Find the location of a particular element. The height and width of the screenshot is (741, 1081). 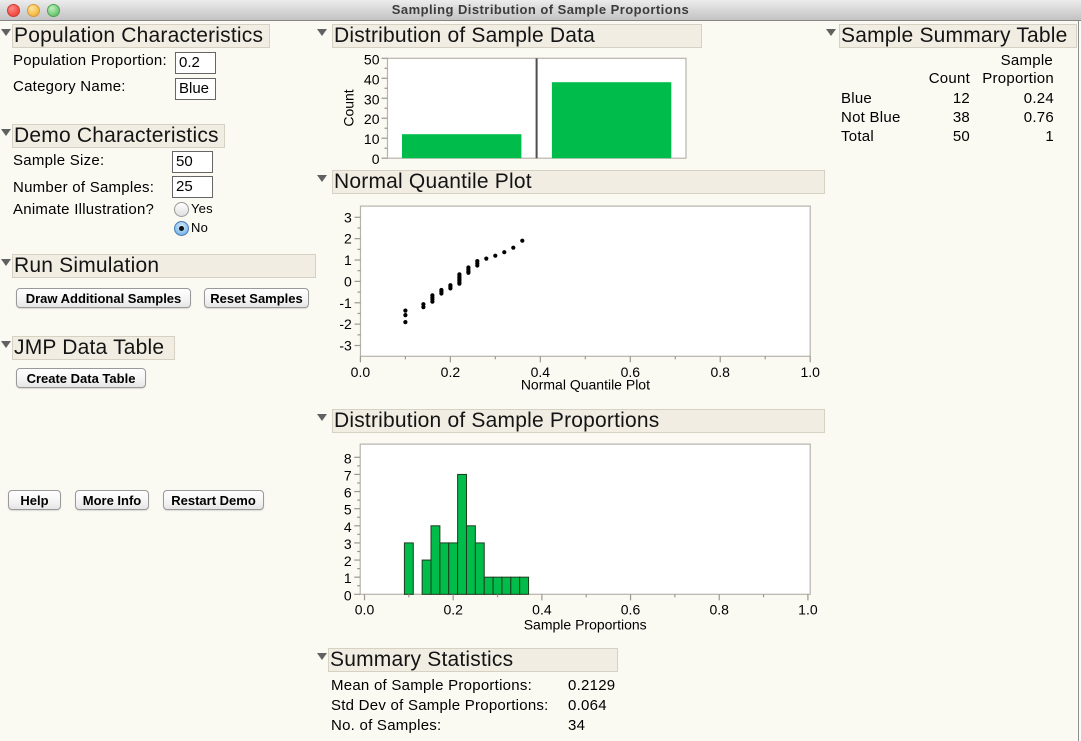

svg-text: Count is located at coordinates (349, 107).